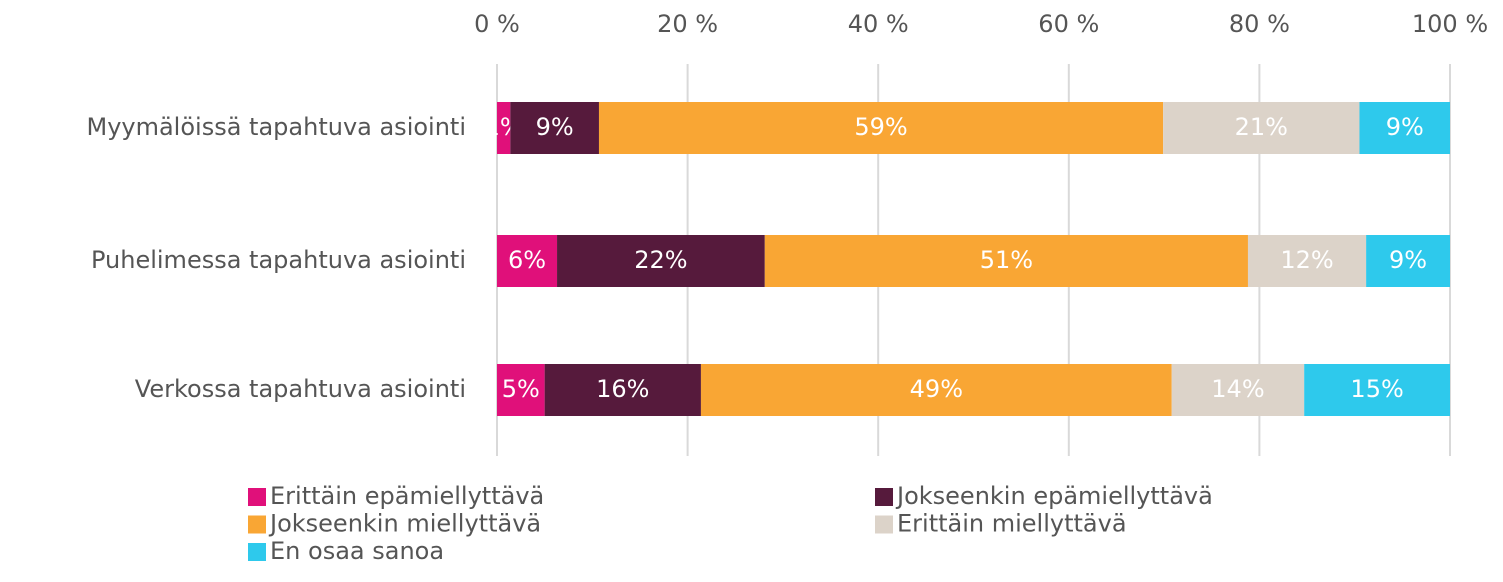 This screenshot has height=582, width=1503. Describe the element at coordinates (1012, 524) in the screenshot. I see `legend-label: Erittäin miellyttävä` at that location.